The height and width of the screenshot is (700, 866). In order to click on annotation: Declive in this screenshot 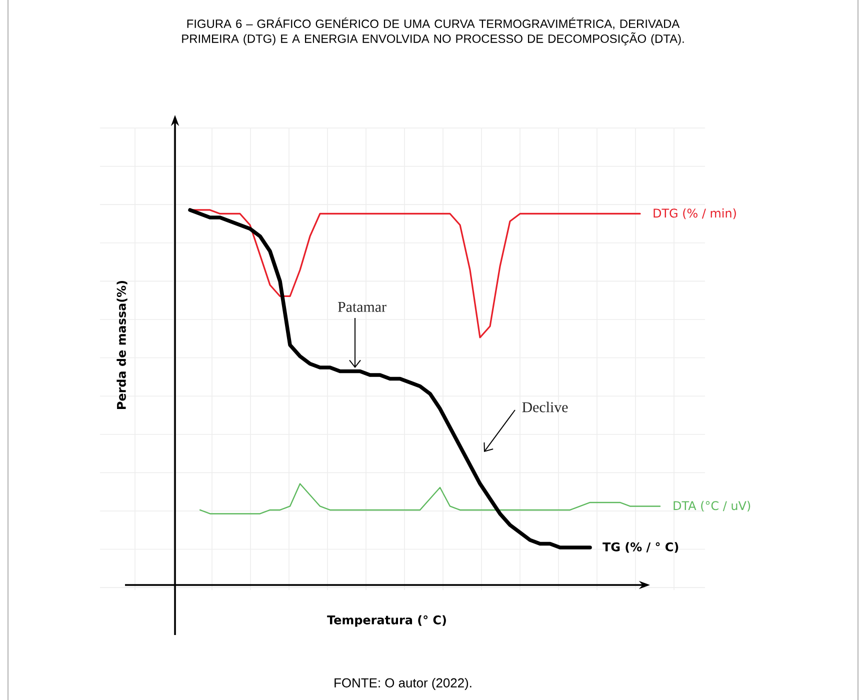, I will do `click(545, 407)`.